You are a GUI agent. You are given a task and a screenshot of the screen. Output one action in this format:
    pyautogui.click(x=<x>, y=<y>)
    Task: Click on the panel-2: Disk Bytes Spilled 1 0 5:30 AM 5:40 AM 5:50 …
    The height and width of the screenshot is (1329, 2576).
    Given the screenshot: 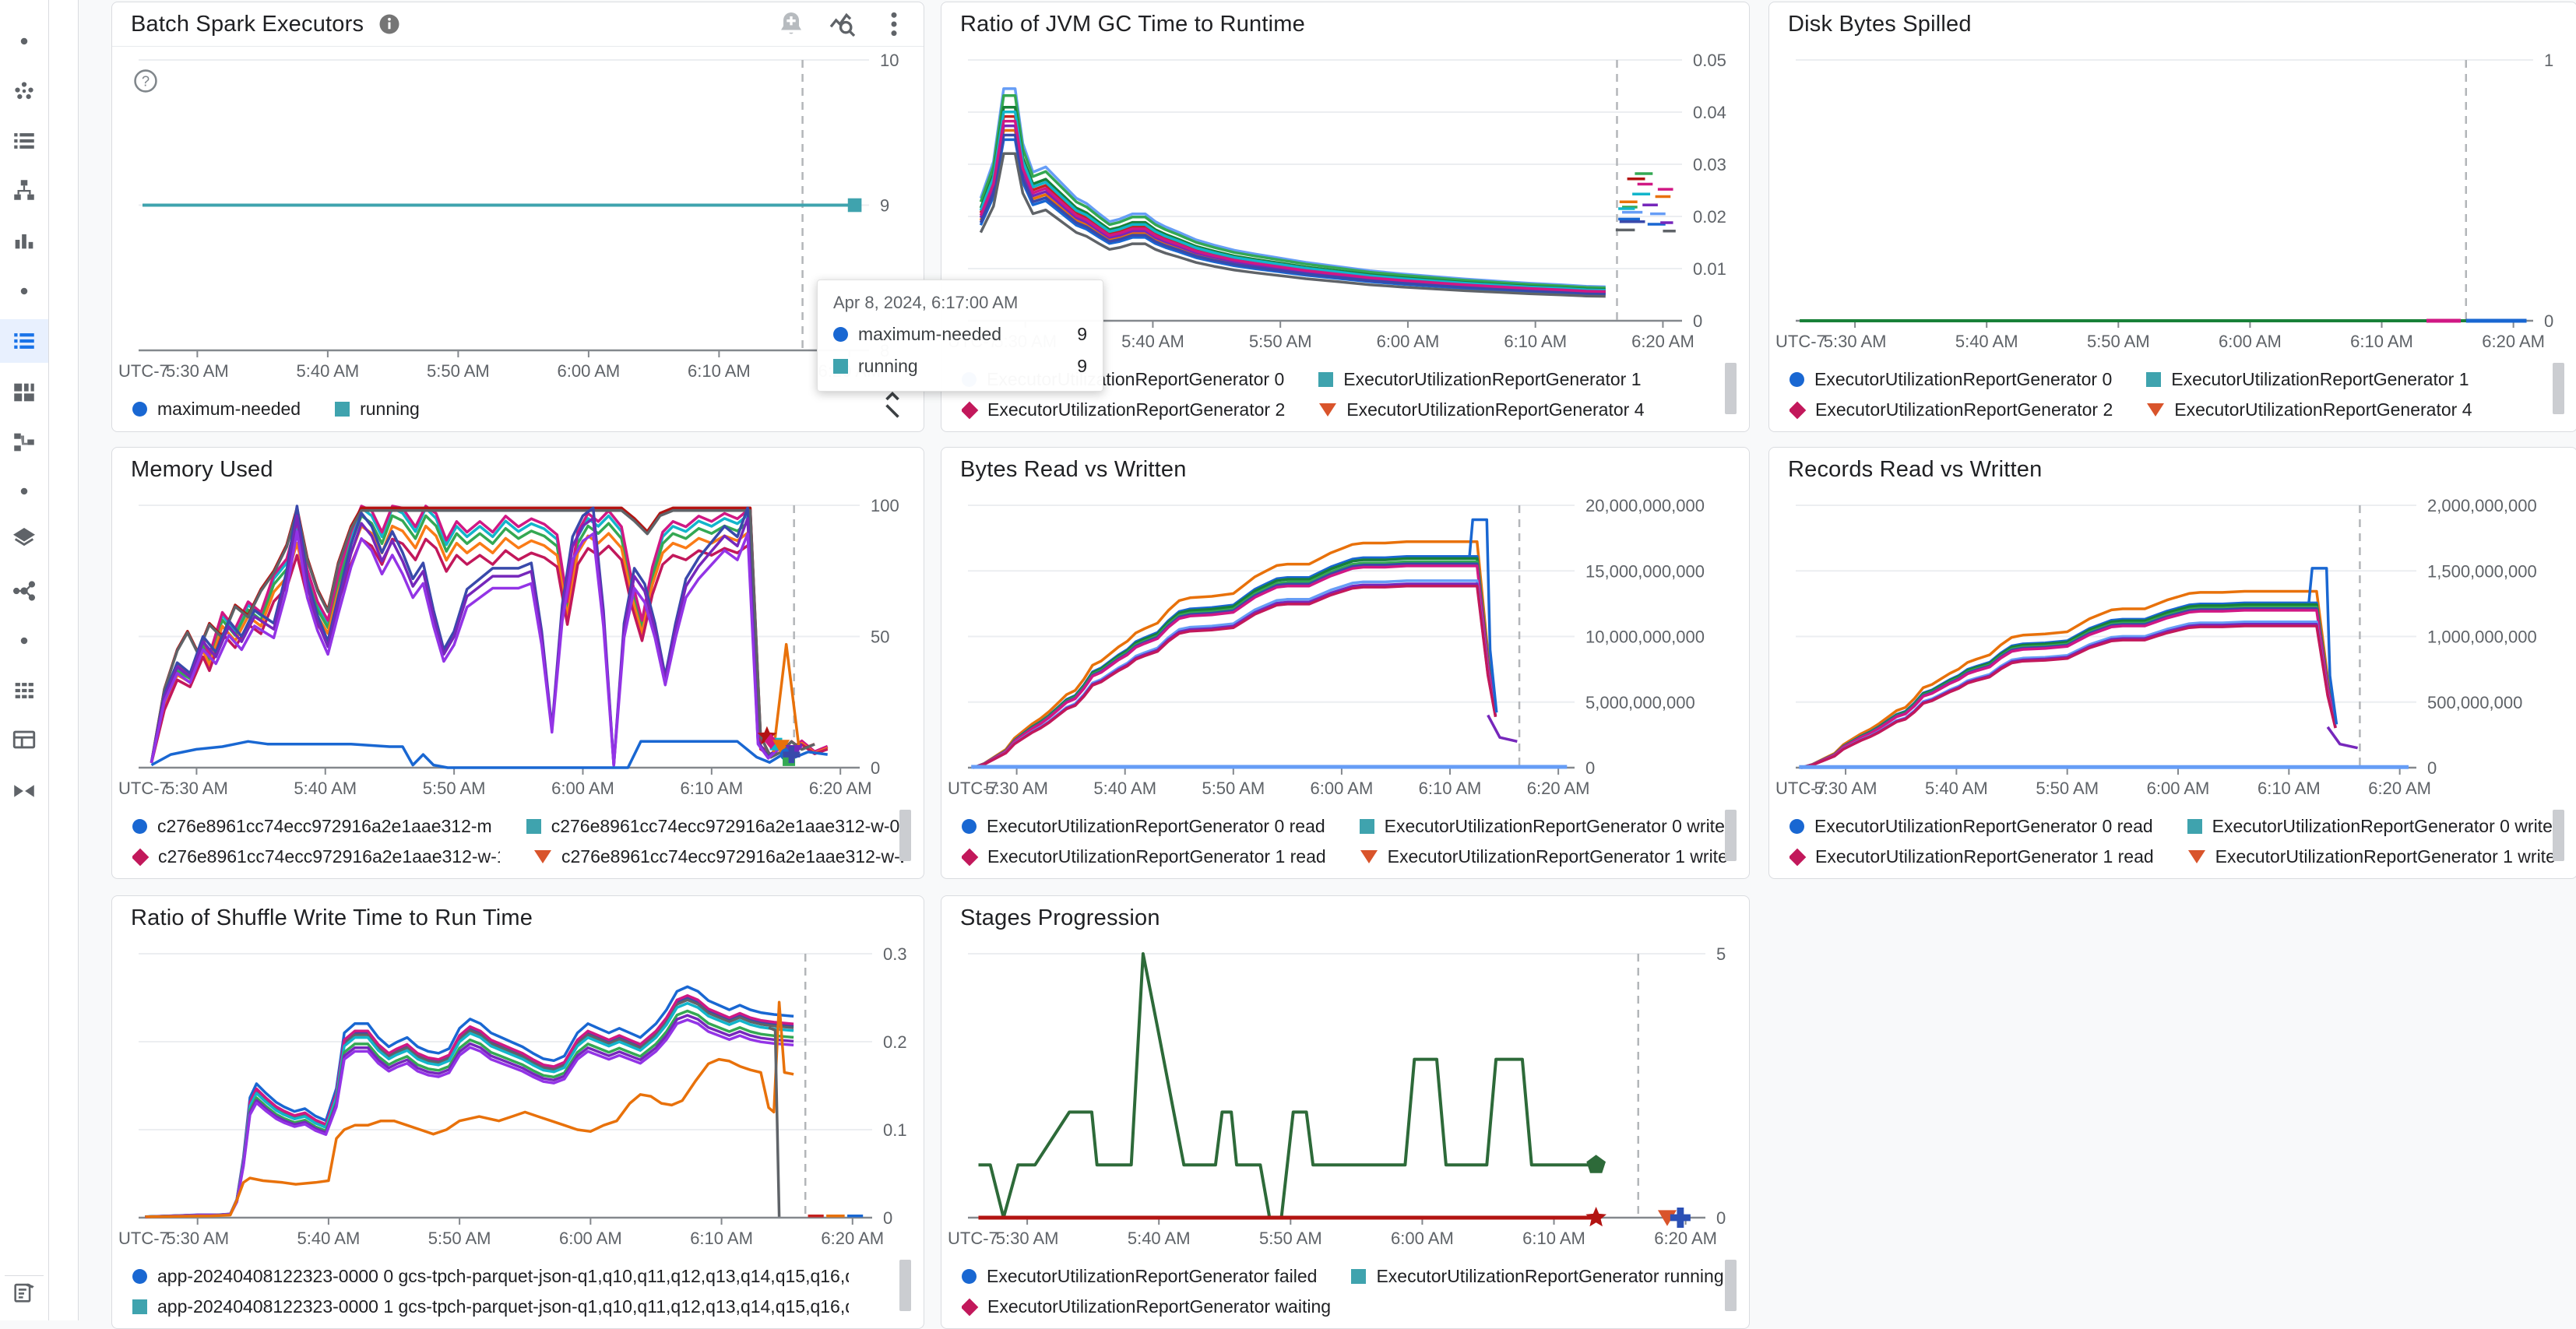 What is the action you would take?
    pyautogui.click(x=2172, y=217)
    